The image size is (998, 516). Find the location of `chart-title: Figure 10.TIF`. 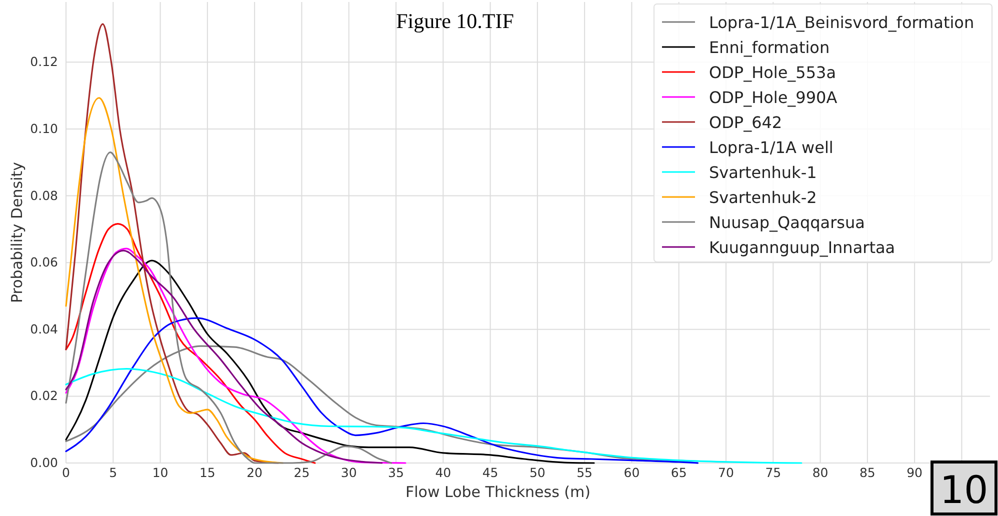

chart-title: Figure 10.TIF is located at coordinates (455, 21).